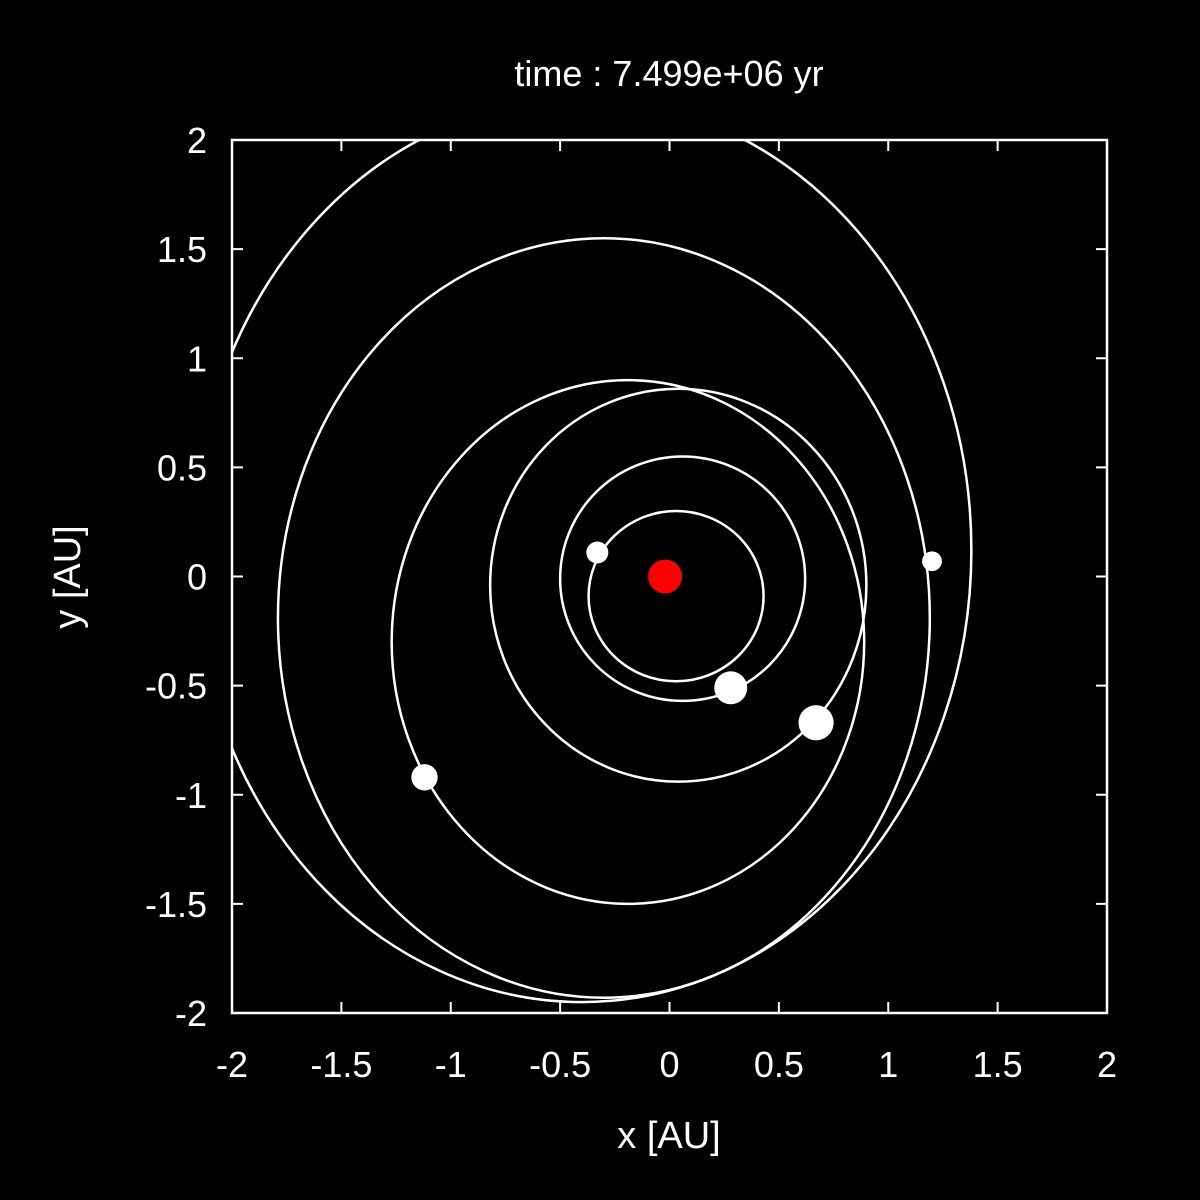 This screenshot has width=1200, height=1200. I want to click on y-tick-label-5: 0.5, so click(182, 467).